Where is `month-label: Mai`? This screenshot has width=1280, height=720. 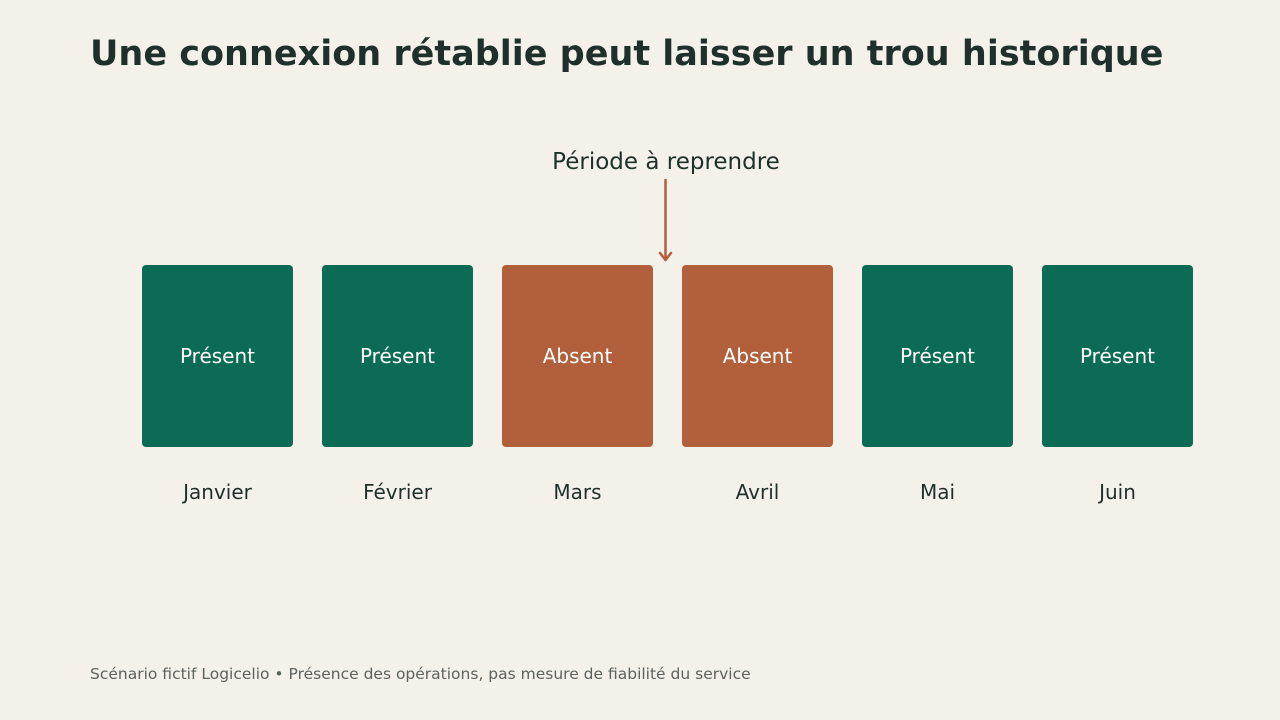 month-label: Mai is located at coordinates (937, 492).